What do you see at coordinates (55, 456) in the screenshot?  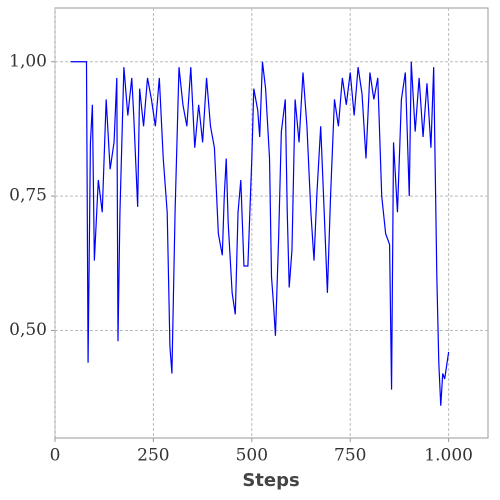 I see `x-tick-label: 0` at bounding box center [55, 456].